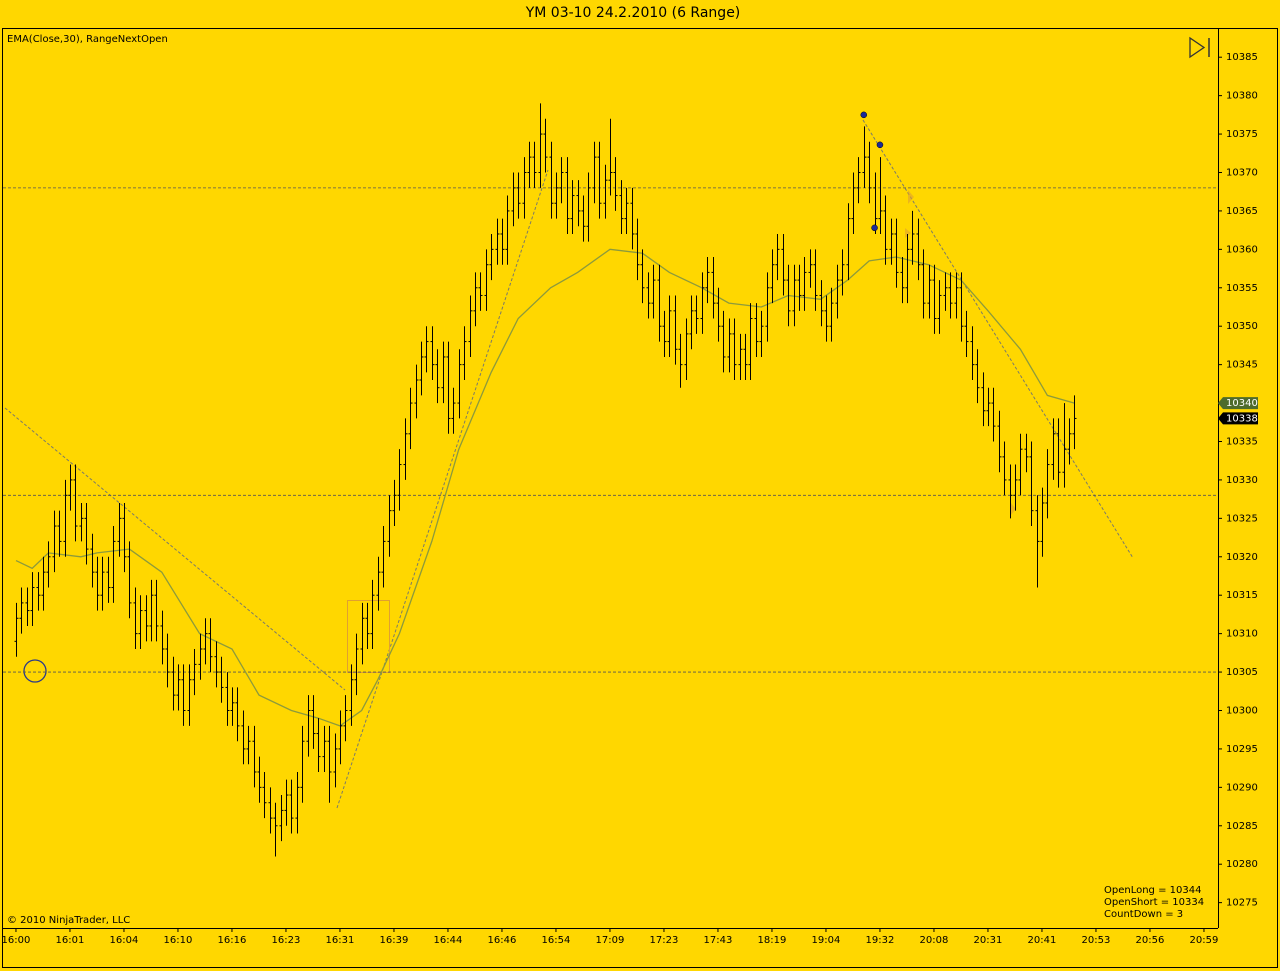 This screenshot has width=1280, height=971. Describe the element at coordinates (1242, 826) in the screenshot. I see `y-tick-label: 10285` at that location.